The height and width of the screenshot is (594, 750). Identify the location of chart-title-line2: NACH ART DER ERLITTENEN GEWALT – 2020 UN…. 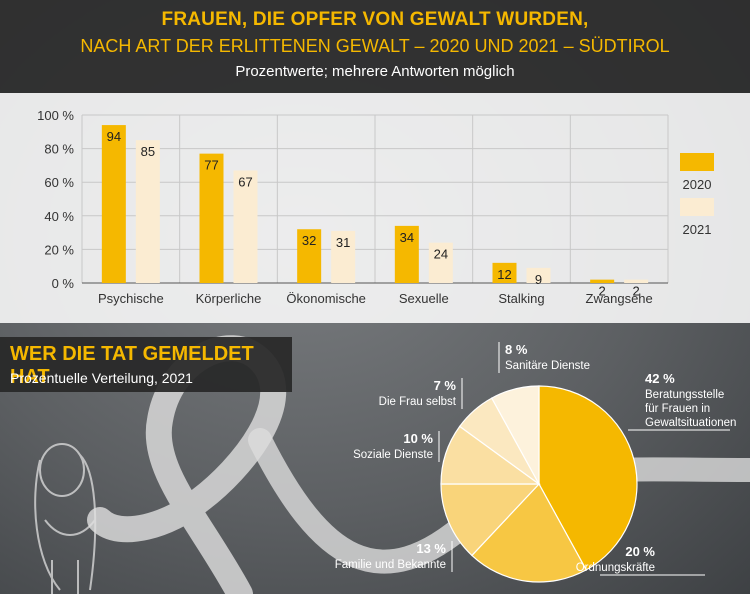
(375, 46).